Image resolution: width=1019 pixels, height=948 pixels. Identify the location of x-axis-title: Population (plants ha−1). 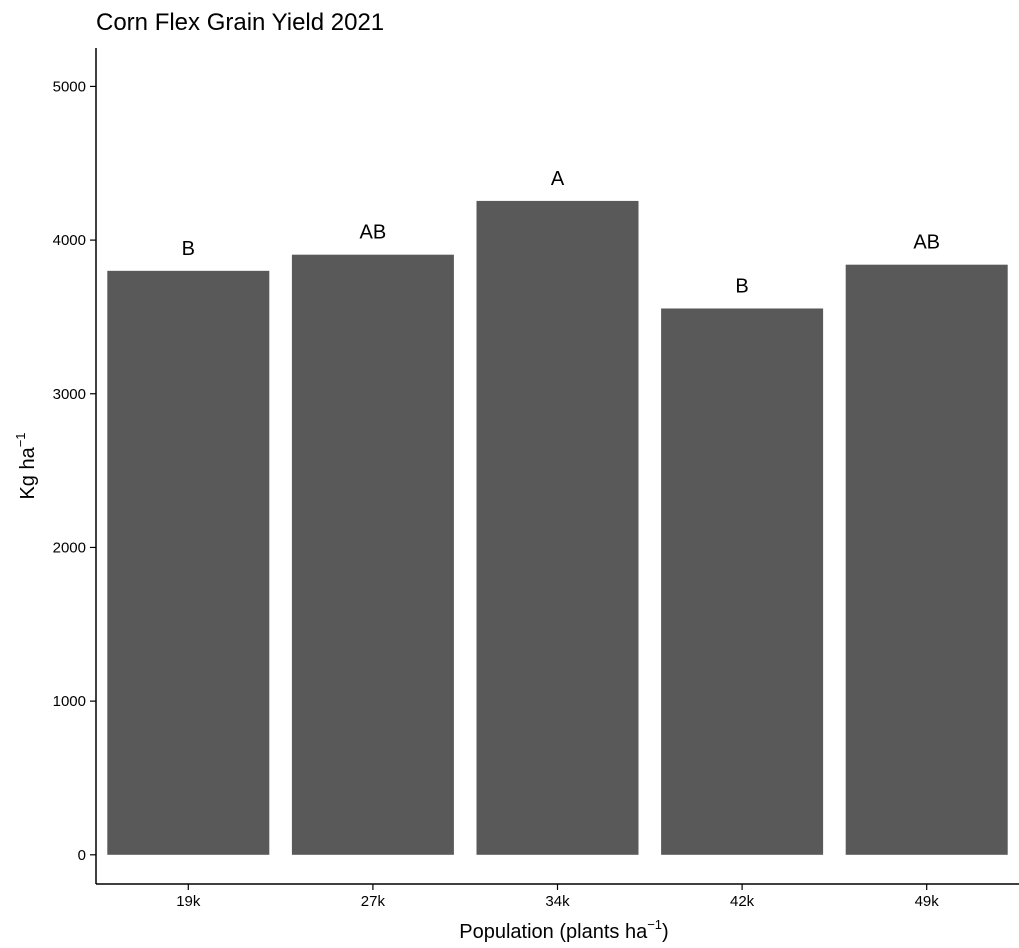
(563, 930).